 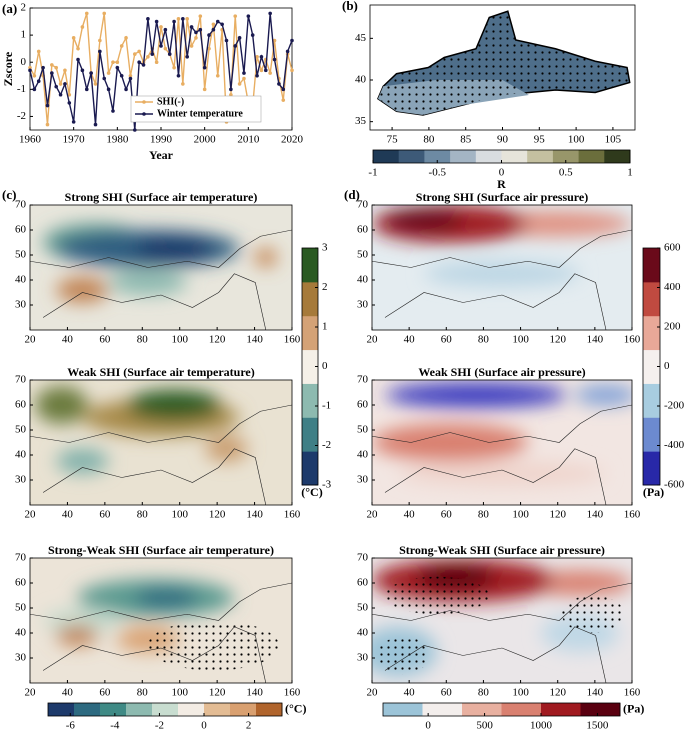 I want to click on x-tick-label: 60, so click(x=105, y=340).